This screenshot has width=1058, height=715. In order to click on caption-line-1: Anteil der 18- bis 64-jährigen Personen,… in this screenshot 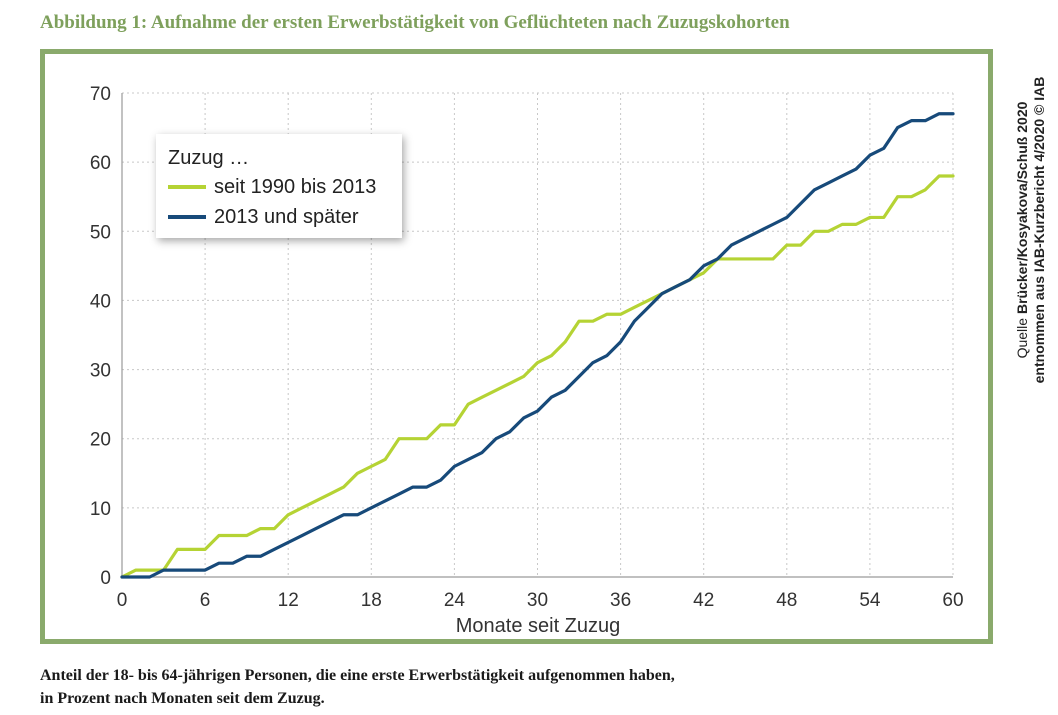, I will do `click(357, 675)`.